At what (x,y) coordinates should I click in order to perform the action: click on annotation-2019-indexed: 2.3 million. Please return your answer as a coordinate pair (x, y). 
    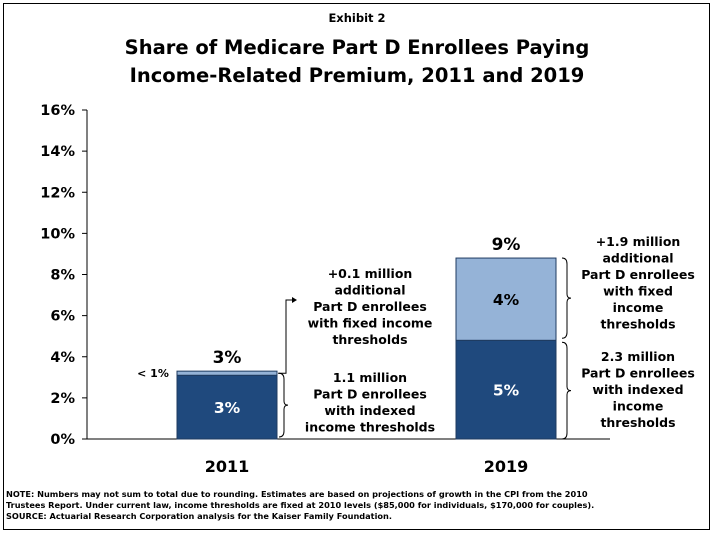
    Looking at the image, I should click on (638, 356).